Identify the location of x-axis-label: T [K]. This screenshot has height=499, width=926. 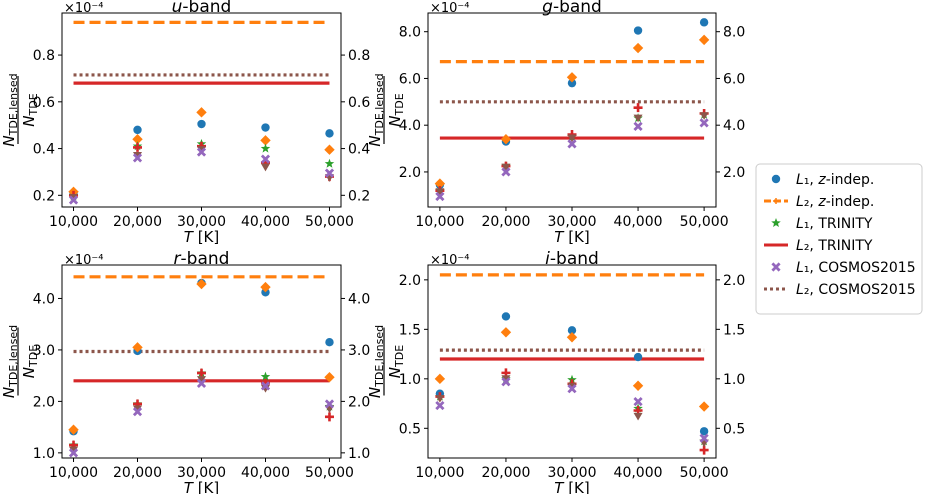
(201, 237).